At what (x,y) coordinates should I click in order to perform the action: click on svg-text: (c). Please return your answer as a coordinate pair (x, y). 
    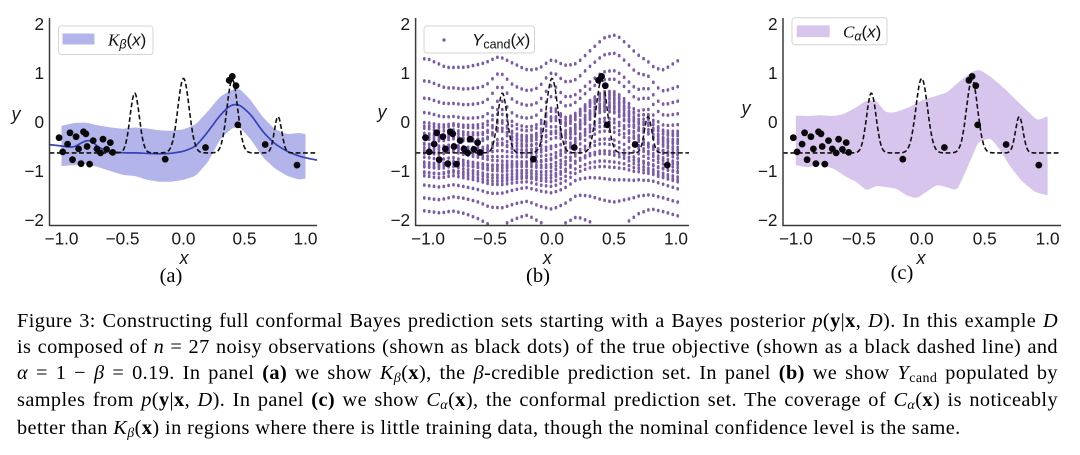
    Looking at the image, I should click on (902, 273).